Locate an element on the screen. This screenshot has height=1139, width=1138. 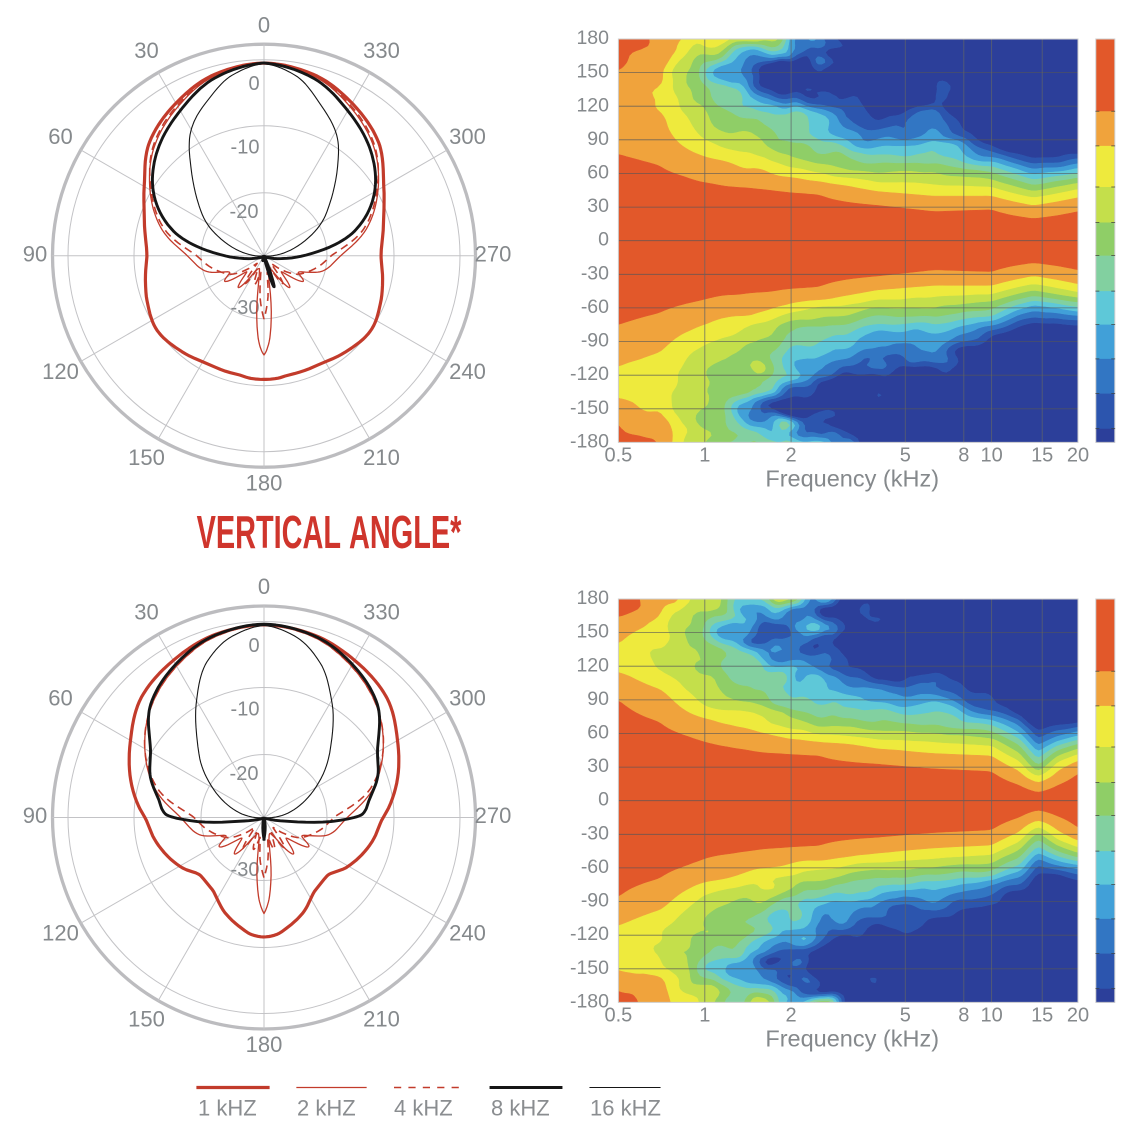
svg-text: 16 kHZ is located at coordinates (625, 1108).